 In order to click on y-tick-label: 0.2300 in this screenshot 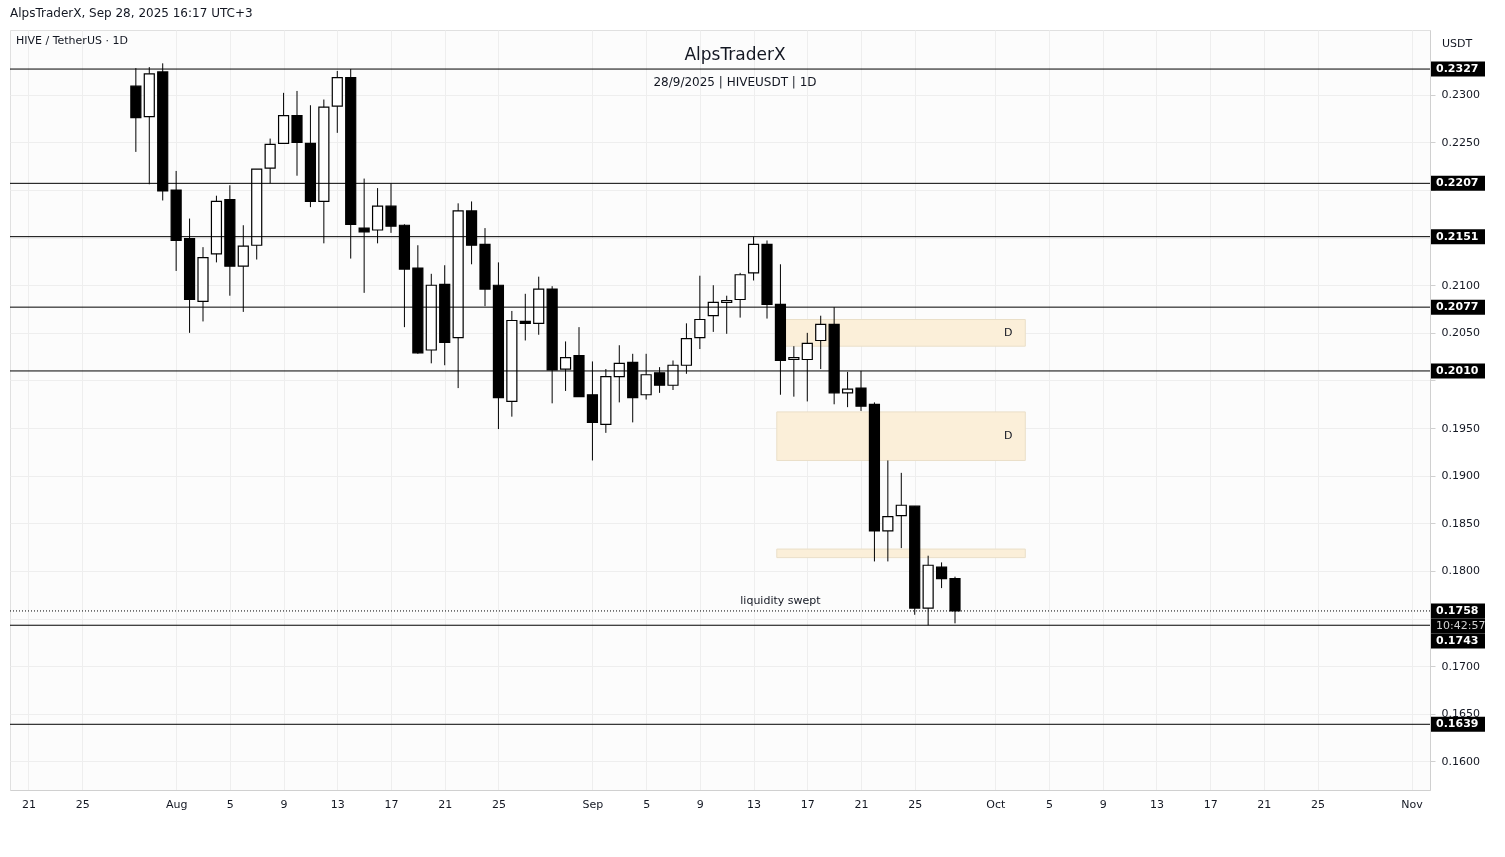, I will do `click(1460, 95)`.